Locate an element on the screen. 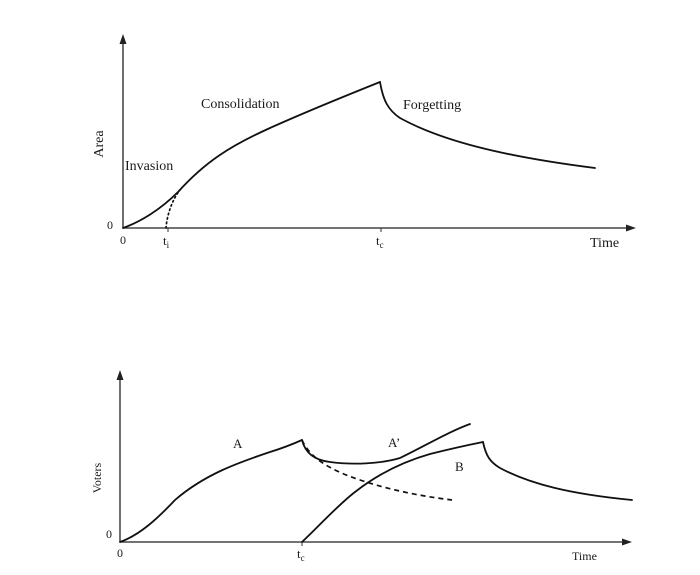  bottom-curve-b-growth is located at coordinates (392, 492).